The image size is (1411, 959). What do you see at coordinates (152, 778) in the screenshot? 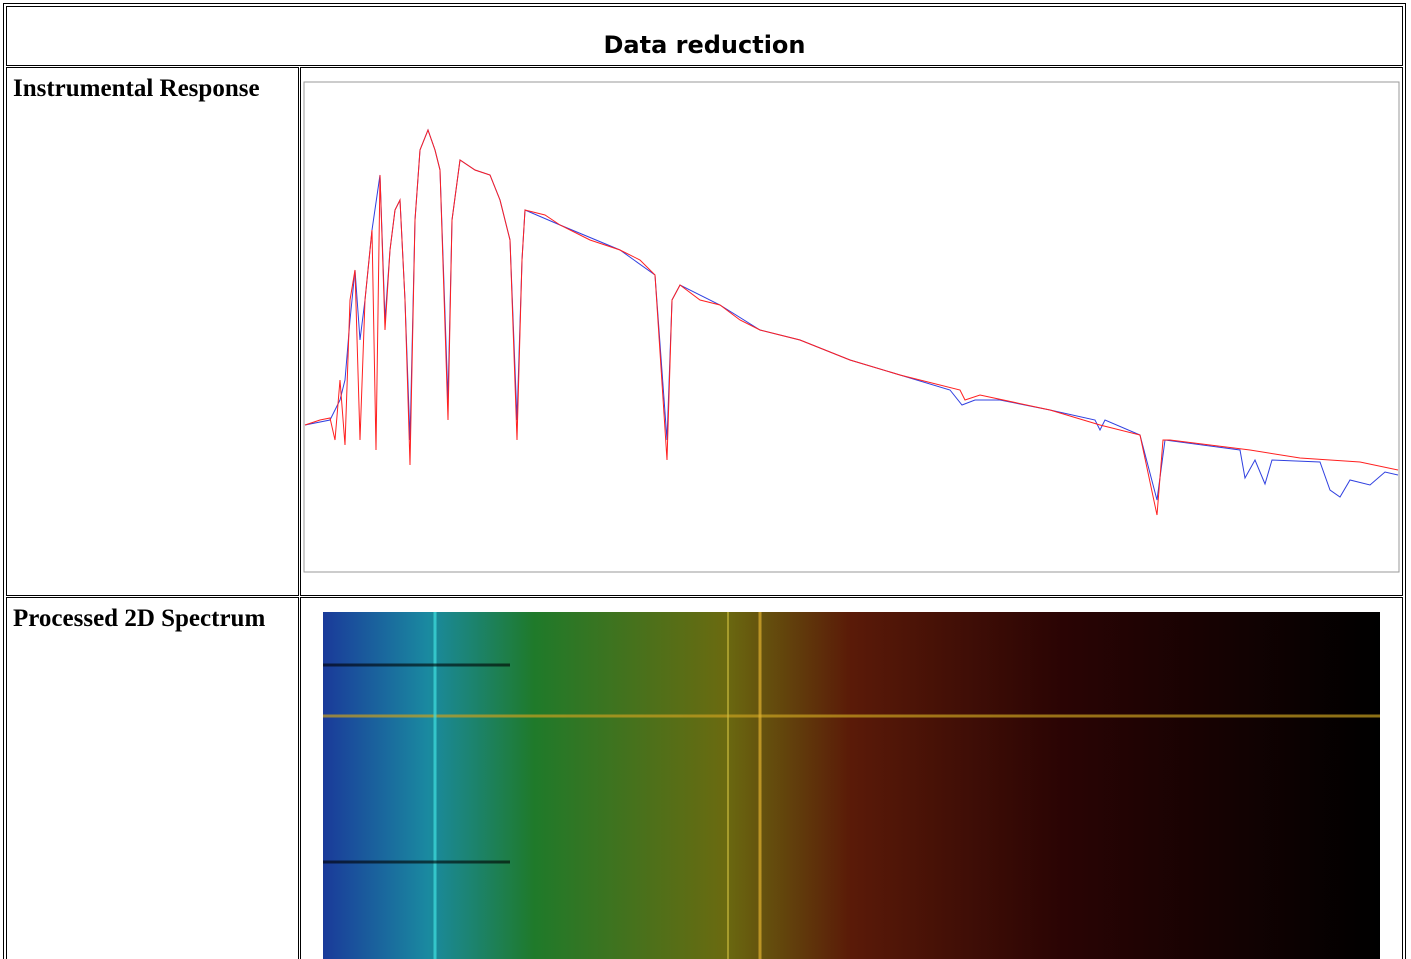
I see `row-label-cell: Processed 2D Spectrum` at bounding box center [152, 778].